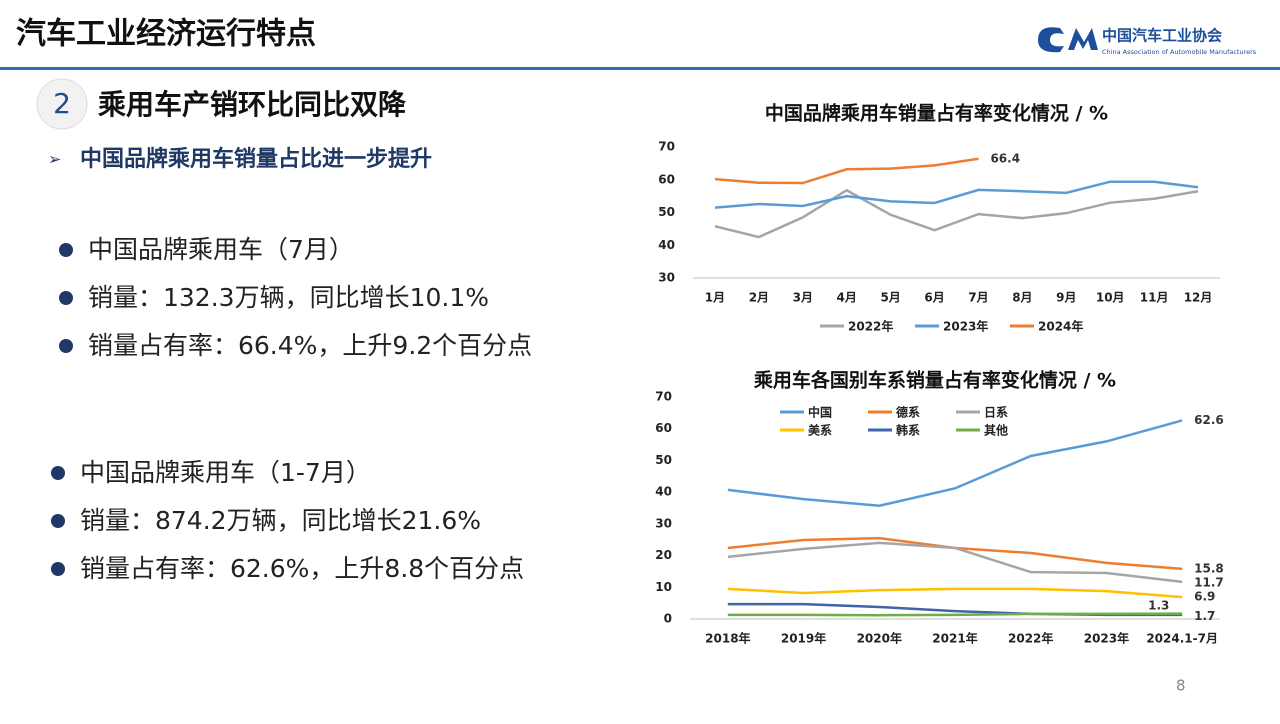 The height and width of the screenshot is (724, 1280). What do you see at coordinates (803, 638) in the screenshot?
I see `x-tick-label: 2019年` at bounding box center [803, 638].